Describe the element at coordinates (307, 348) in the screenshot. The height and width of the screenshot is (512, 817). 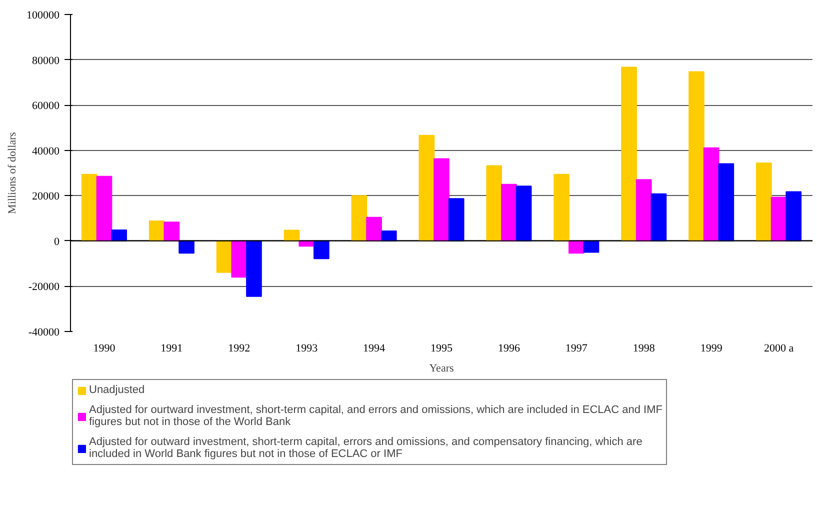
I see `x-tick-label: 1993` at that location.